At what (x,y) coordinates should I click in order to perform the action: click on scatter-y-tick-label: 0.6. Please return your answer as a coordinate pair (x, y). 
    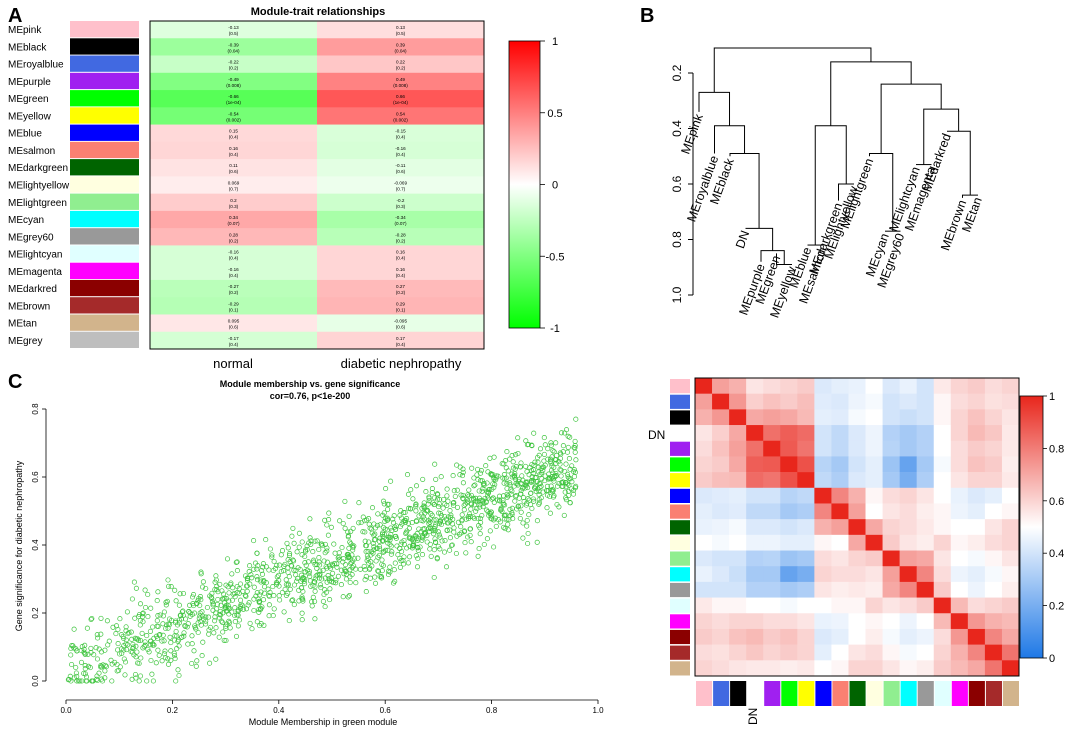
    Looking at the image, I should click on (35, 477).